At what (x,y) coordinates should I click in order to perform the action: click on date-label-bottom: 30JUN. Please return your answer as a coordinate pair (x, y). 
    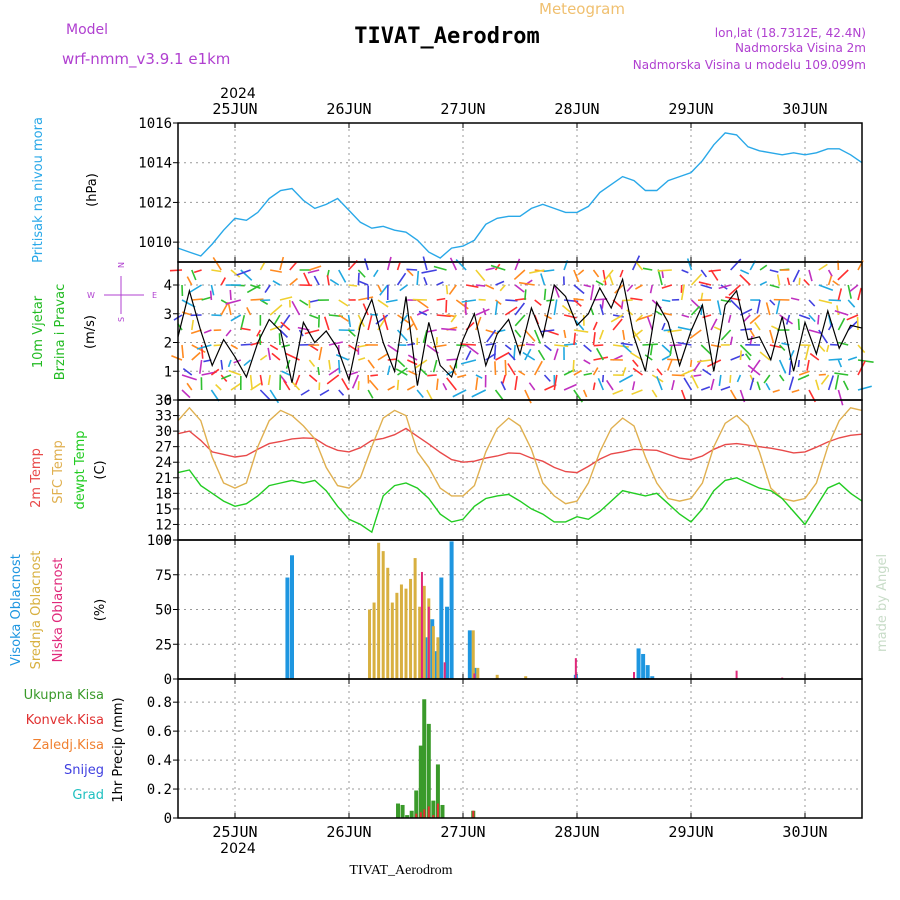
    Looking at the image, I should click on (804, 832).